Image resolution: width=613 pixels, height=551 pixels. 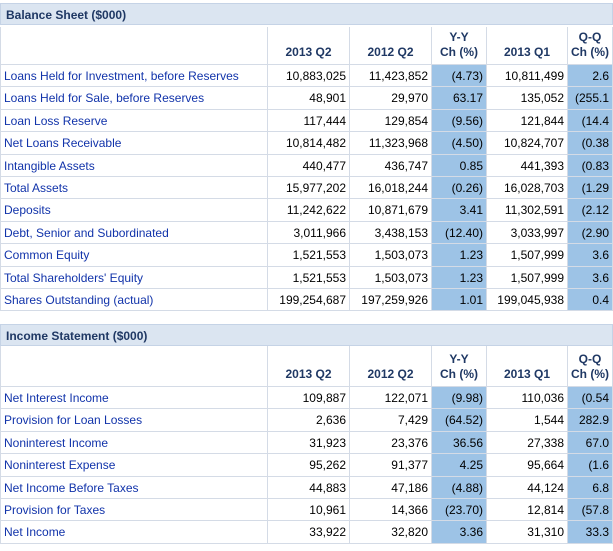 What do you see at coordinates (134, 98) in the screenshot?
I see `row-label: Loans Held for Sale, before Reserves` at bounding box center [134, 98].